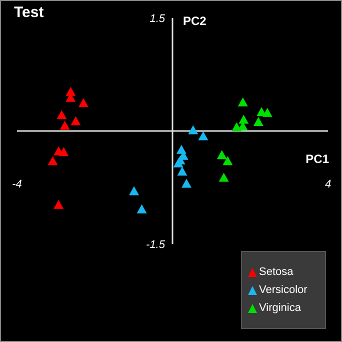 The height and width of the screenshot is (342, 342). What do you see at coordinates (317, 159) in the screenshot?
I see `x-axis-title: PC1` at bounding box center [317, 159].